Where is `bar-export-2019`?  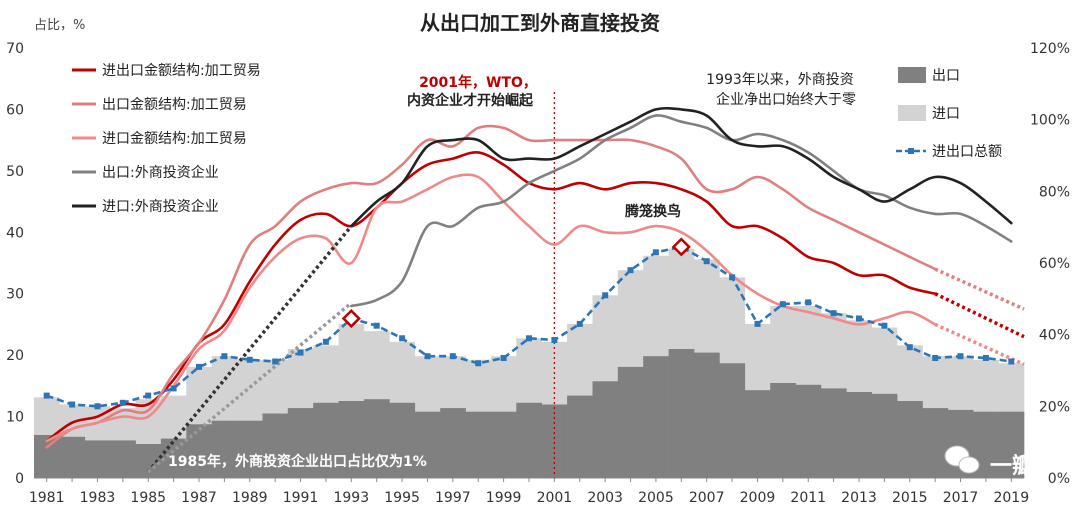
bar-export-2019 is located at coordinates (1011, 444).